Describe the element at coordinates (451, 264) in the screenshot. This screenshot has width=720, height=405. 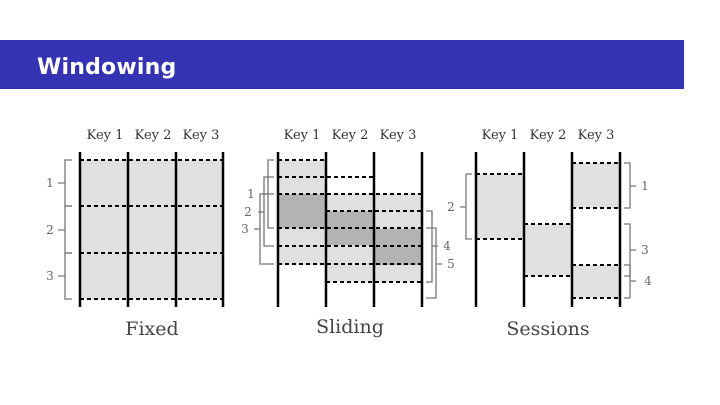
I see `sliding-window-5-label: 5` at that location.